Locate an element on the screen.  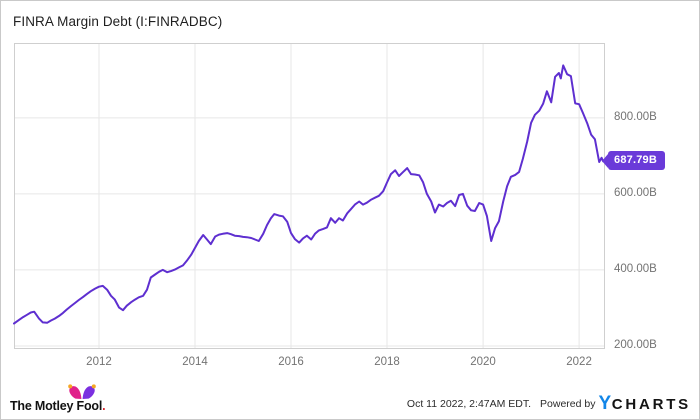
ycharts-logo: Y CHARTS is located at coordinates (645, 404).